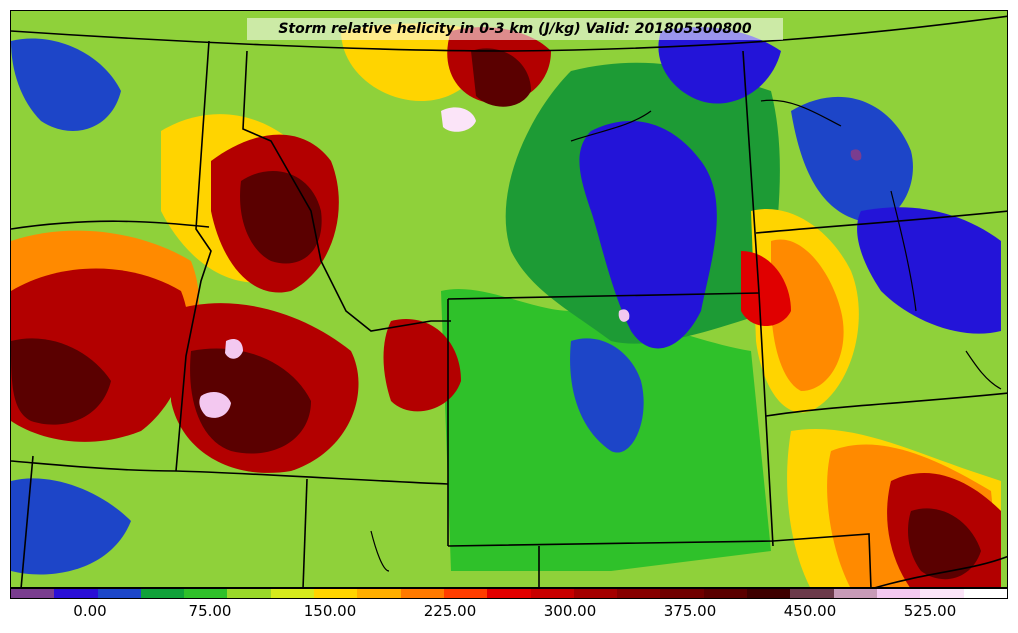 This screenshot has height=633, width=1018. Describe the element at coordinates (110, 225) in the screenshot. I see `washington-oregon-border` at that location.